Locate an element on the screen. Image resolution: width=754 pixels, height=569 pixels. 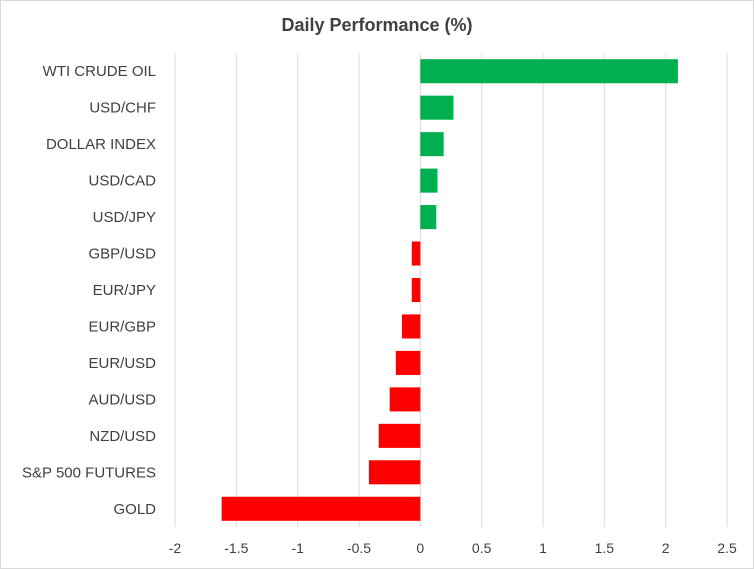
x-tick-label: 1.5 is located at coordinates (605, 548).